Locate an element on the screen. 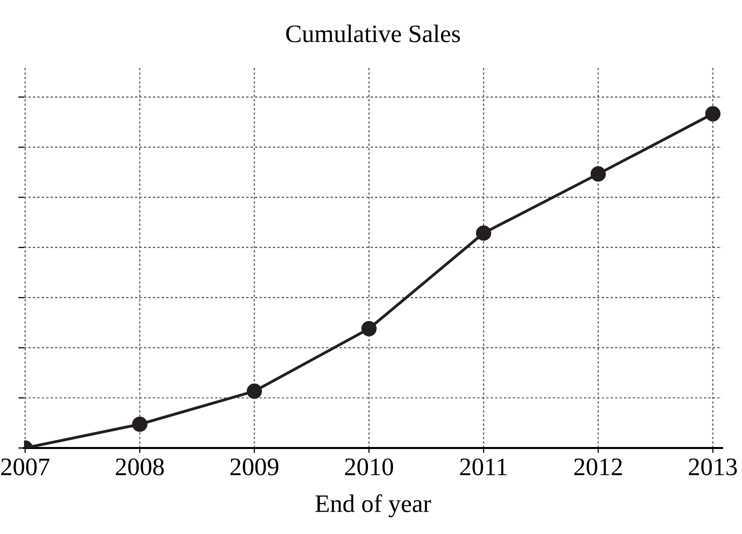 Image resolution: width=742 pixels, height=534 pixels. chart-title: Cumulative Sales is located at coordinates (373, 33).